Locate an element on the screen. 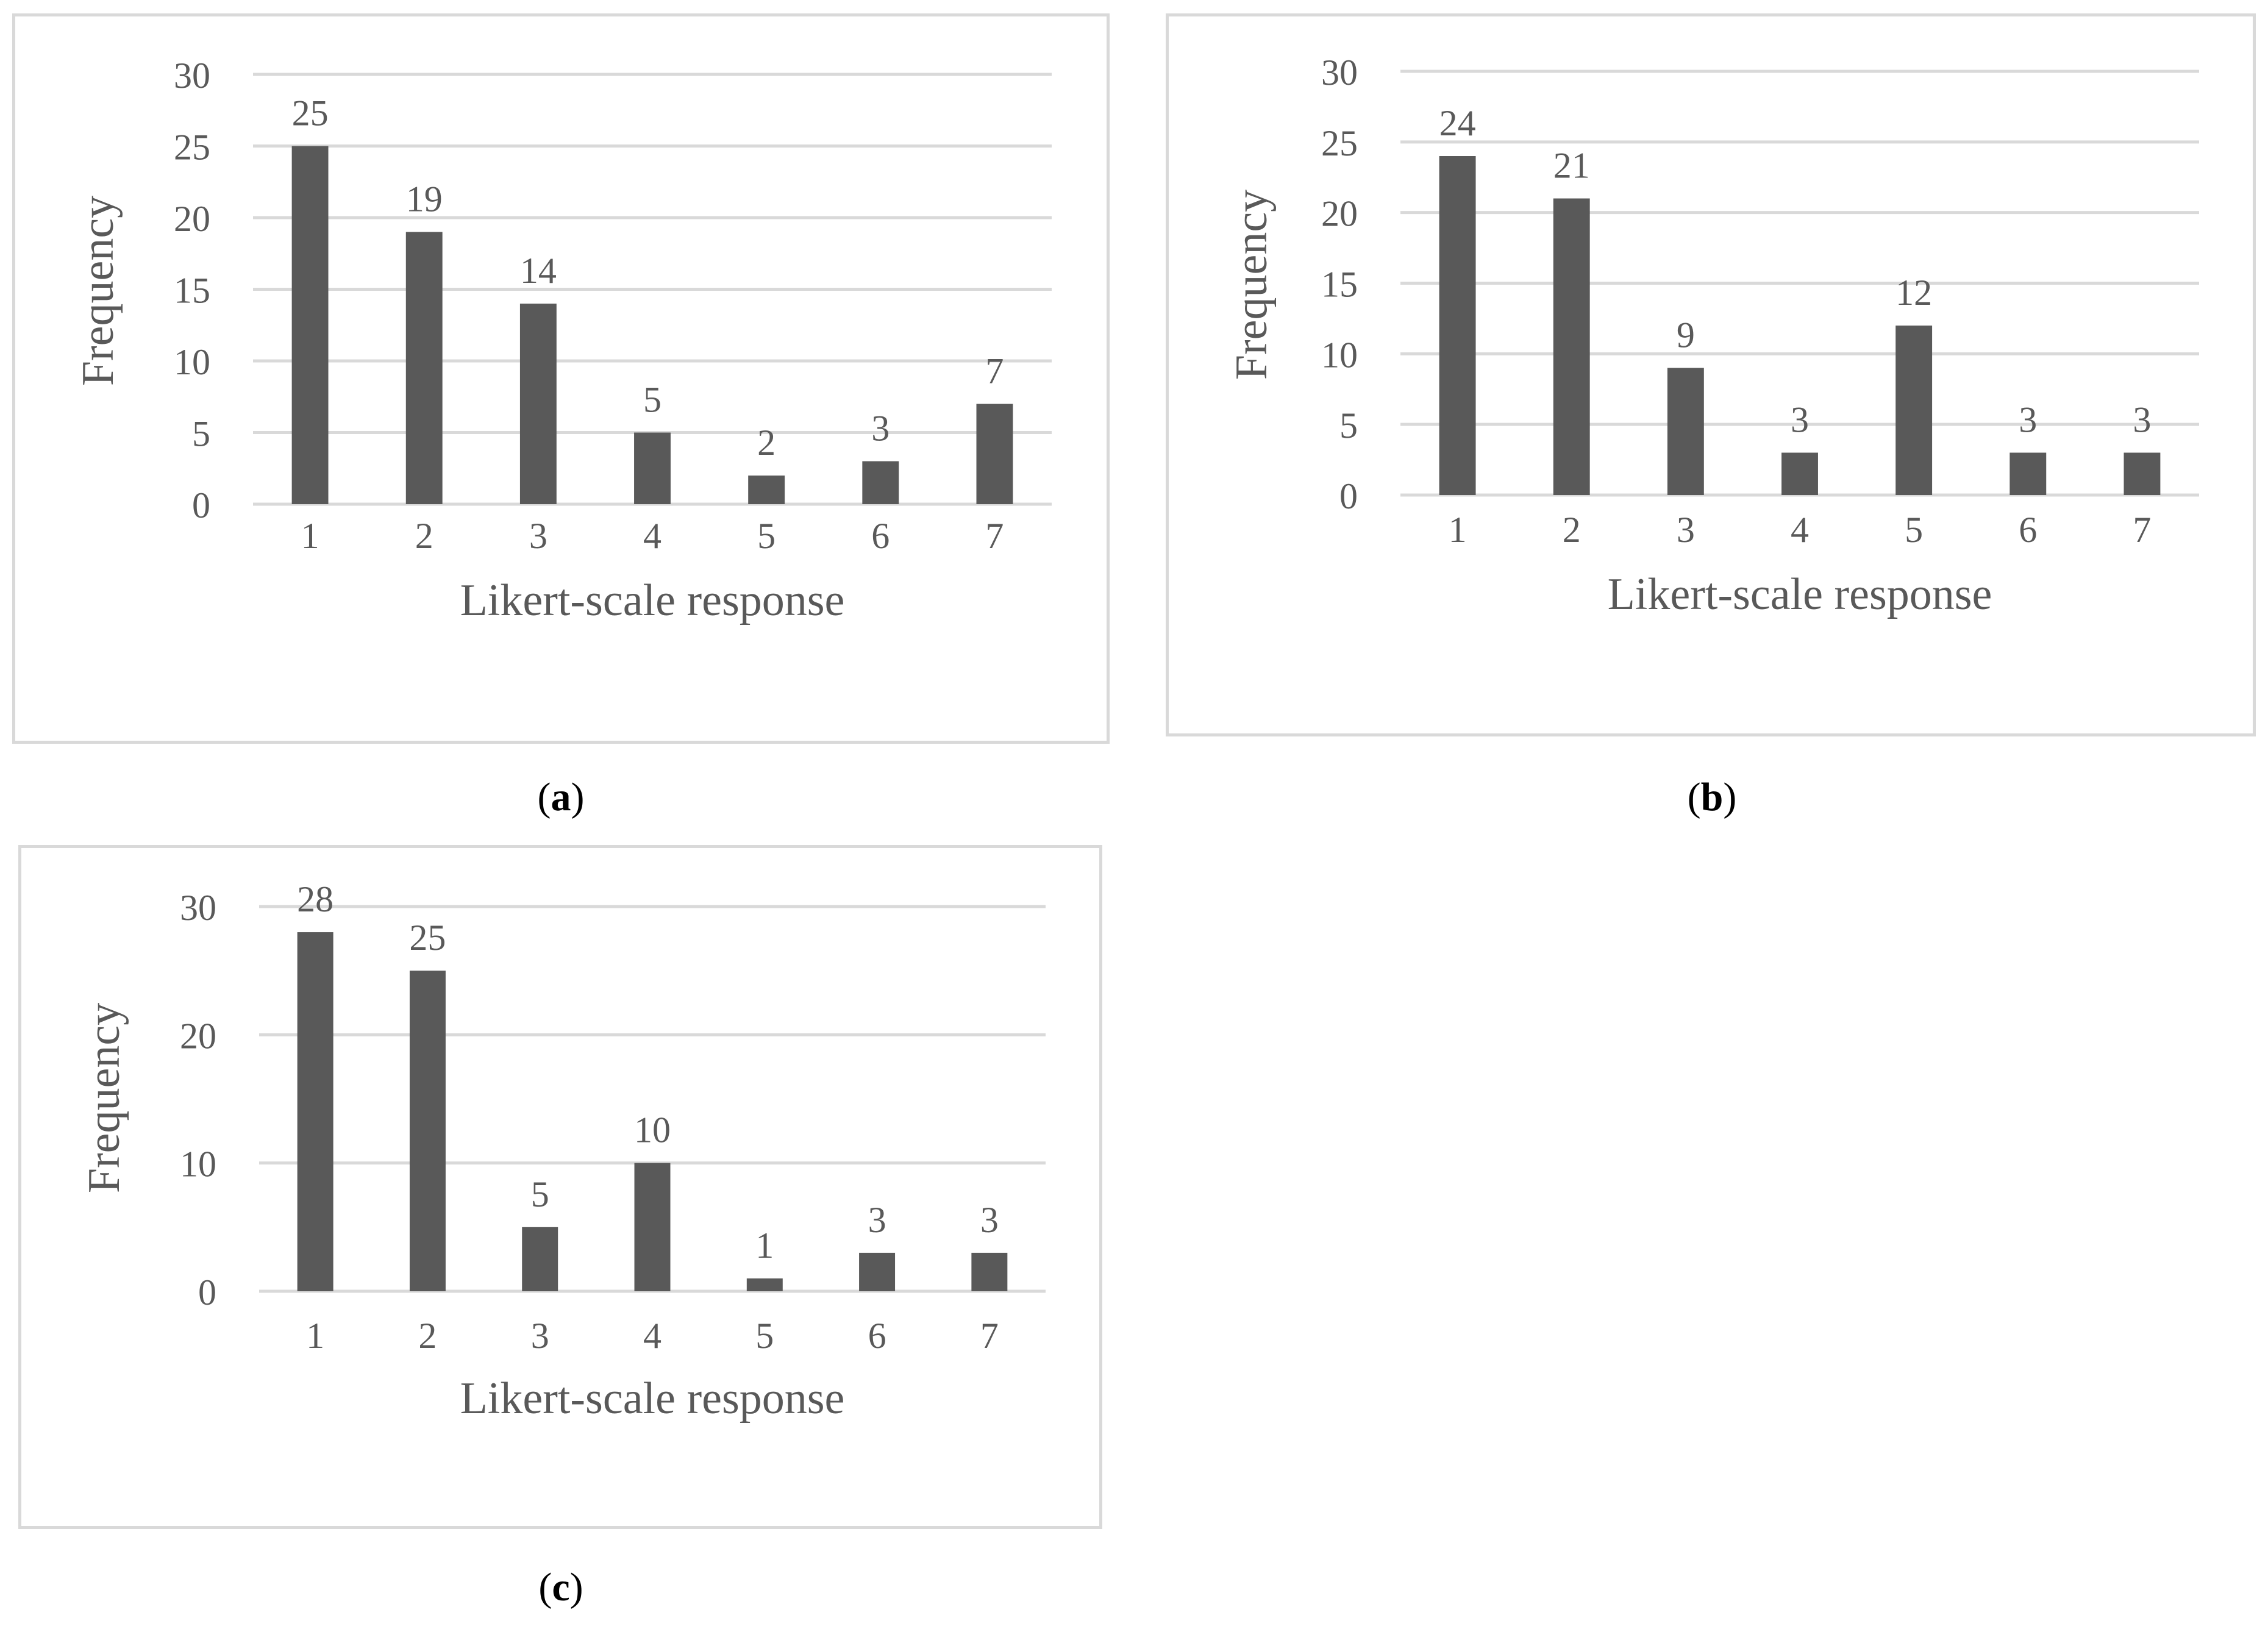 The height and width of the screenshot is (1629, 2268). caption-b-letter: b is located at coordinates (1712, 797).